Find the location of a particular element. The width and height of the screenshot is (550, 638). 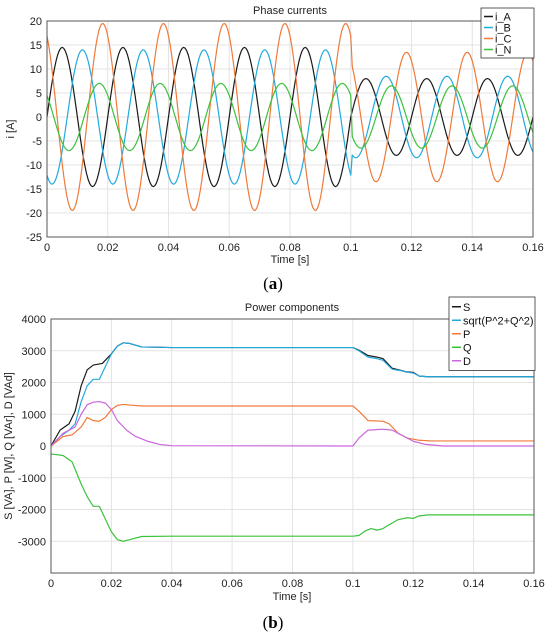

y-tick-label: -2000 is located at coordinates (32, 511).